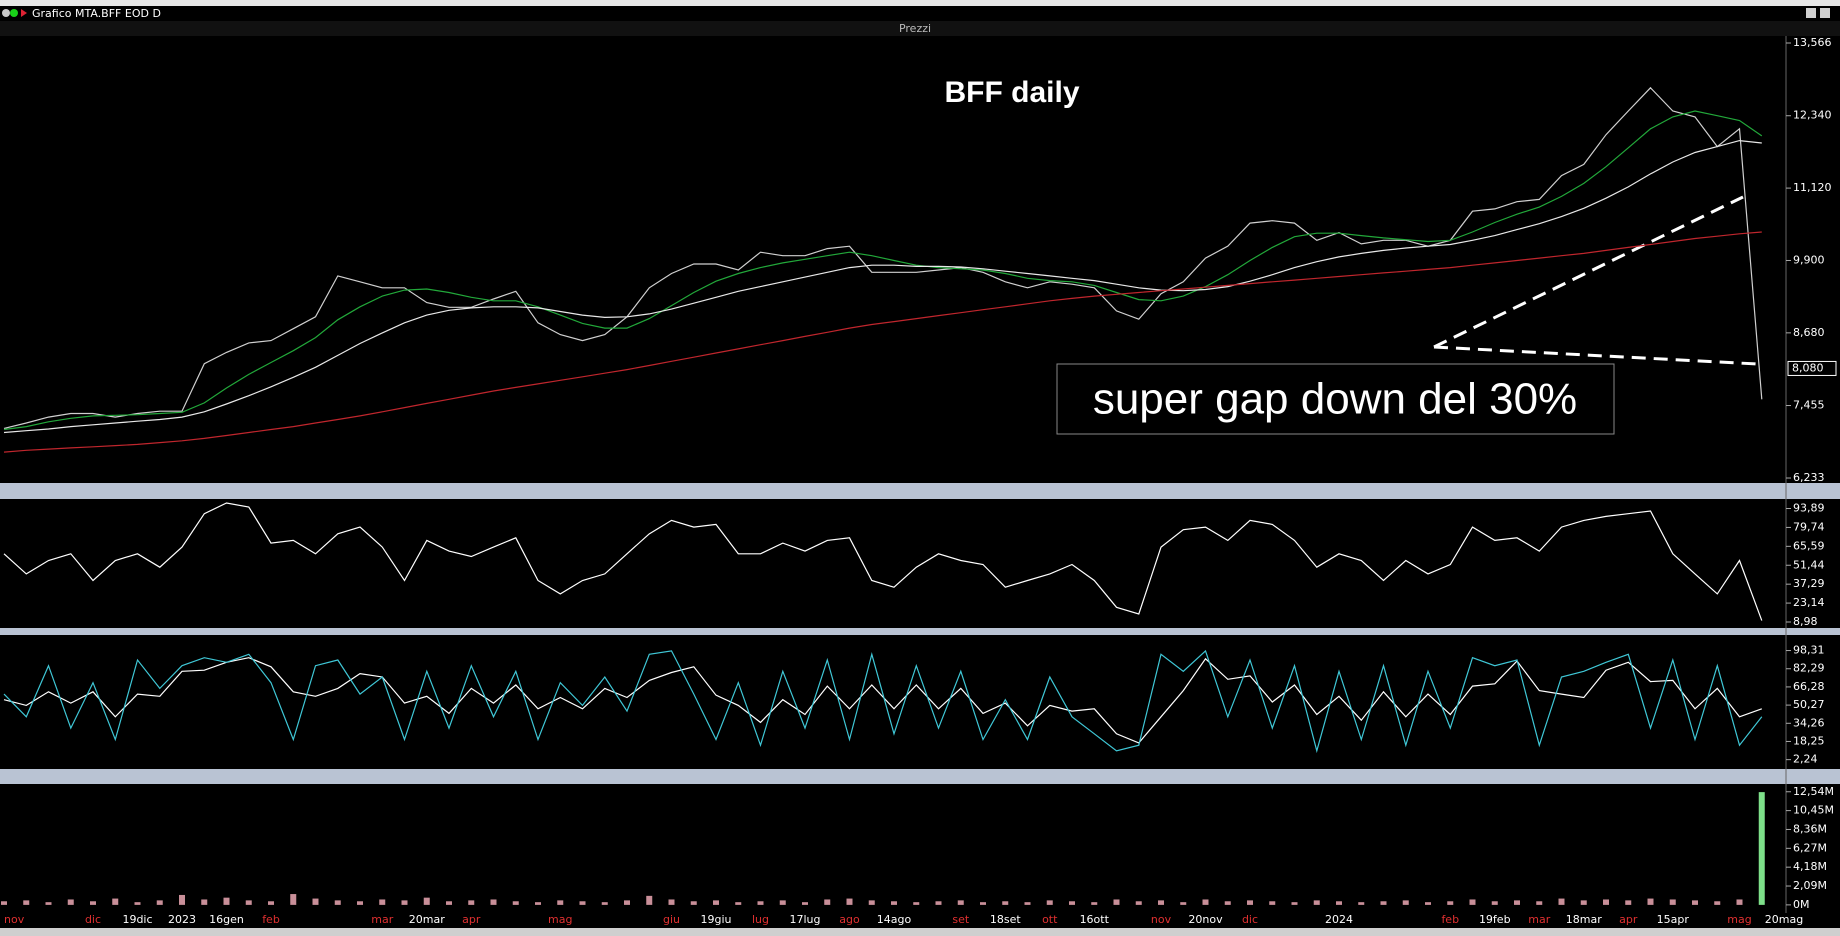  I want to click on y-tick-label: 51,44, so click(1809, 564).